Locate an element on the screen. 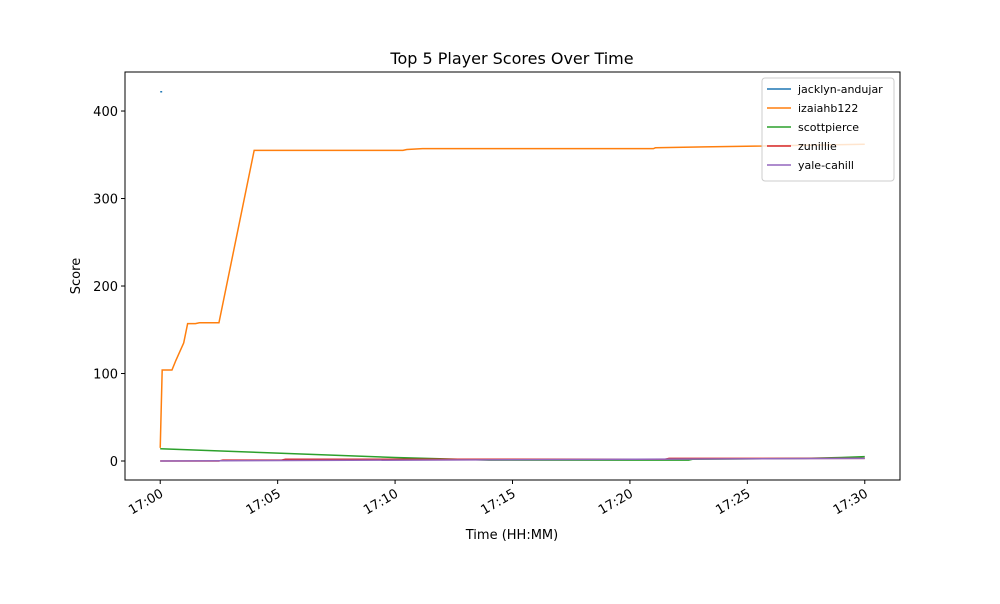 The width and height of the screenshot is (1000, 604). x-tick-label: 17:30 is located at coordinates (851, 502).